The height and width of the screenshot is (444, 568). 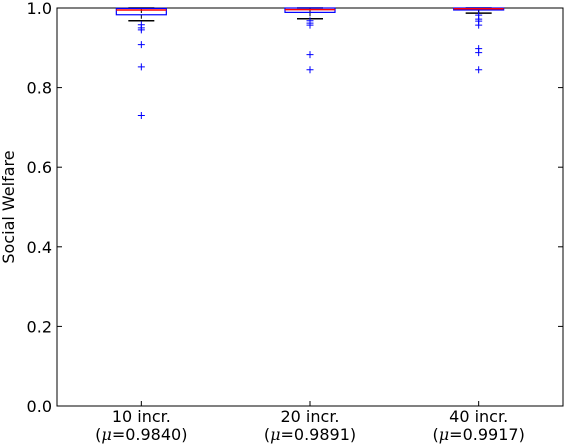 I want to click on y-tick-label: 0.4, so click(x=39, y=247).